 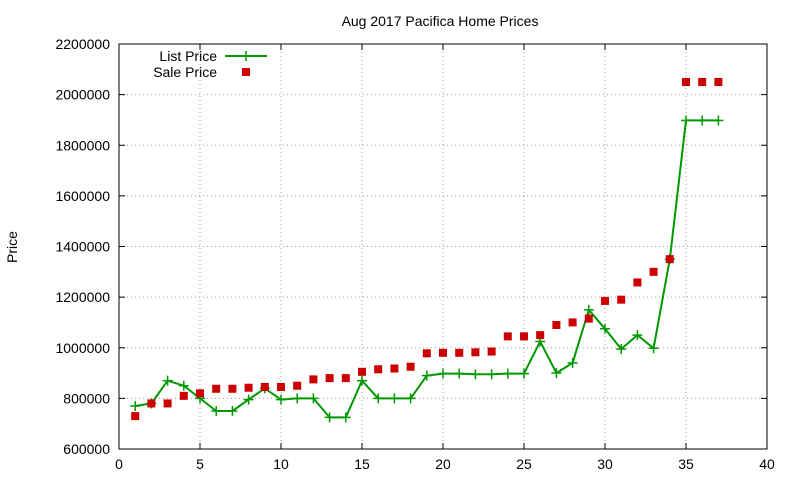 I want to click on y-tick-label: 2200000, so click(x=82, y=44).